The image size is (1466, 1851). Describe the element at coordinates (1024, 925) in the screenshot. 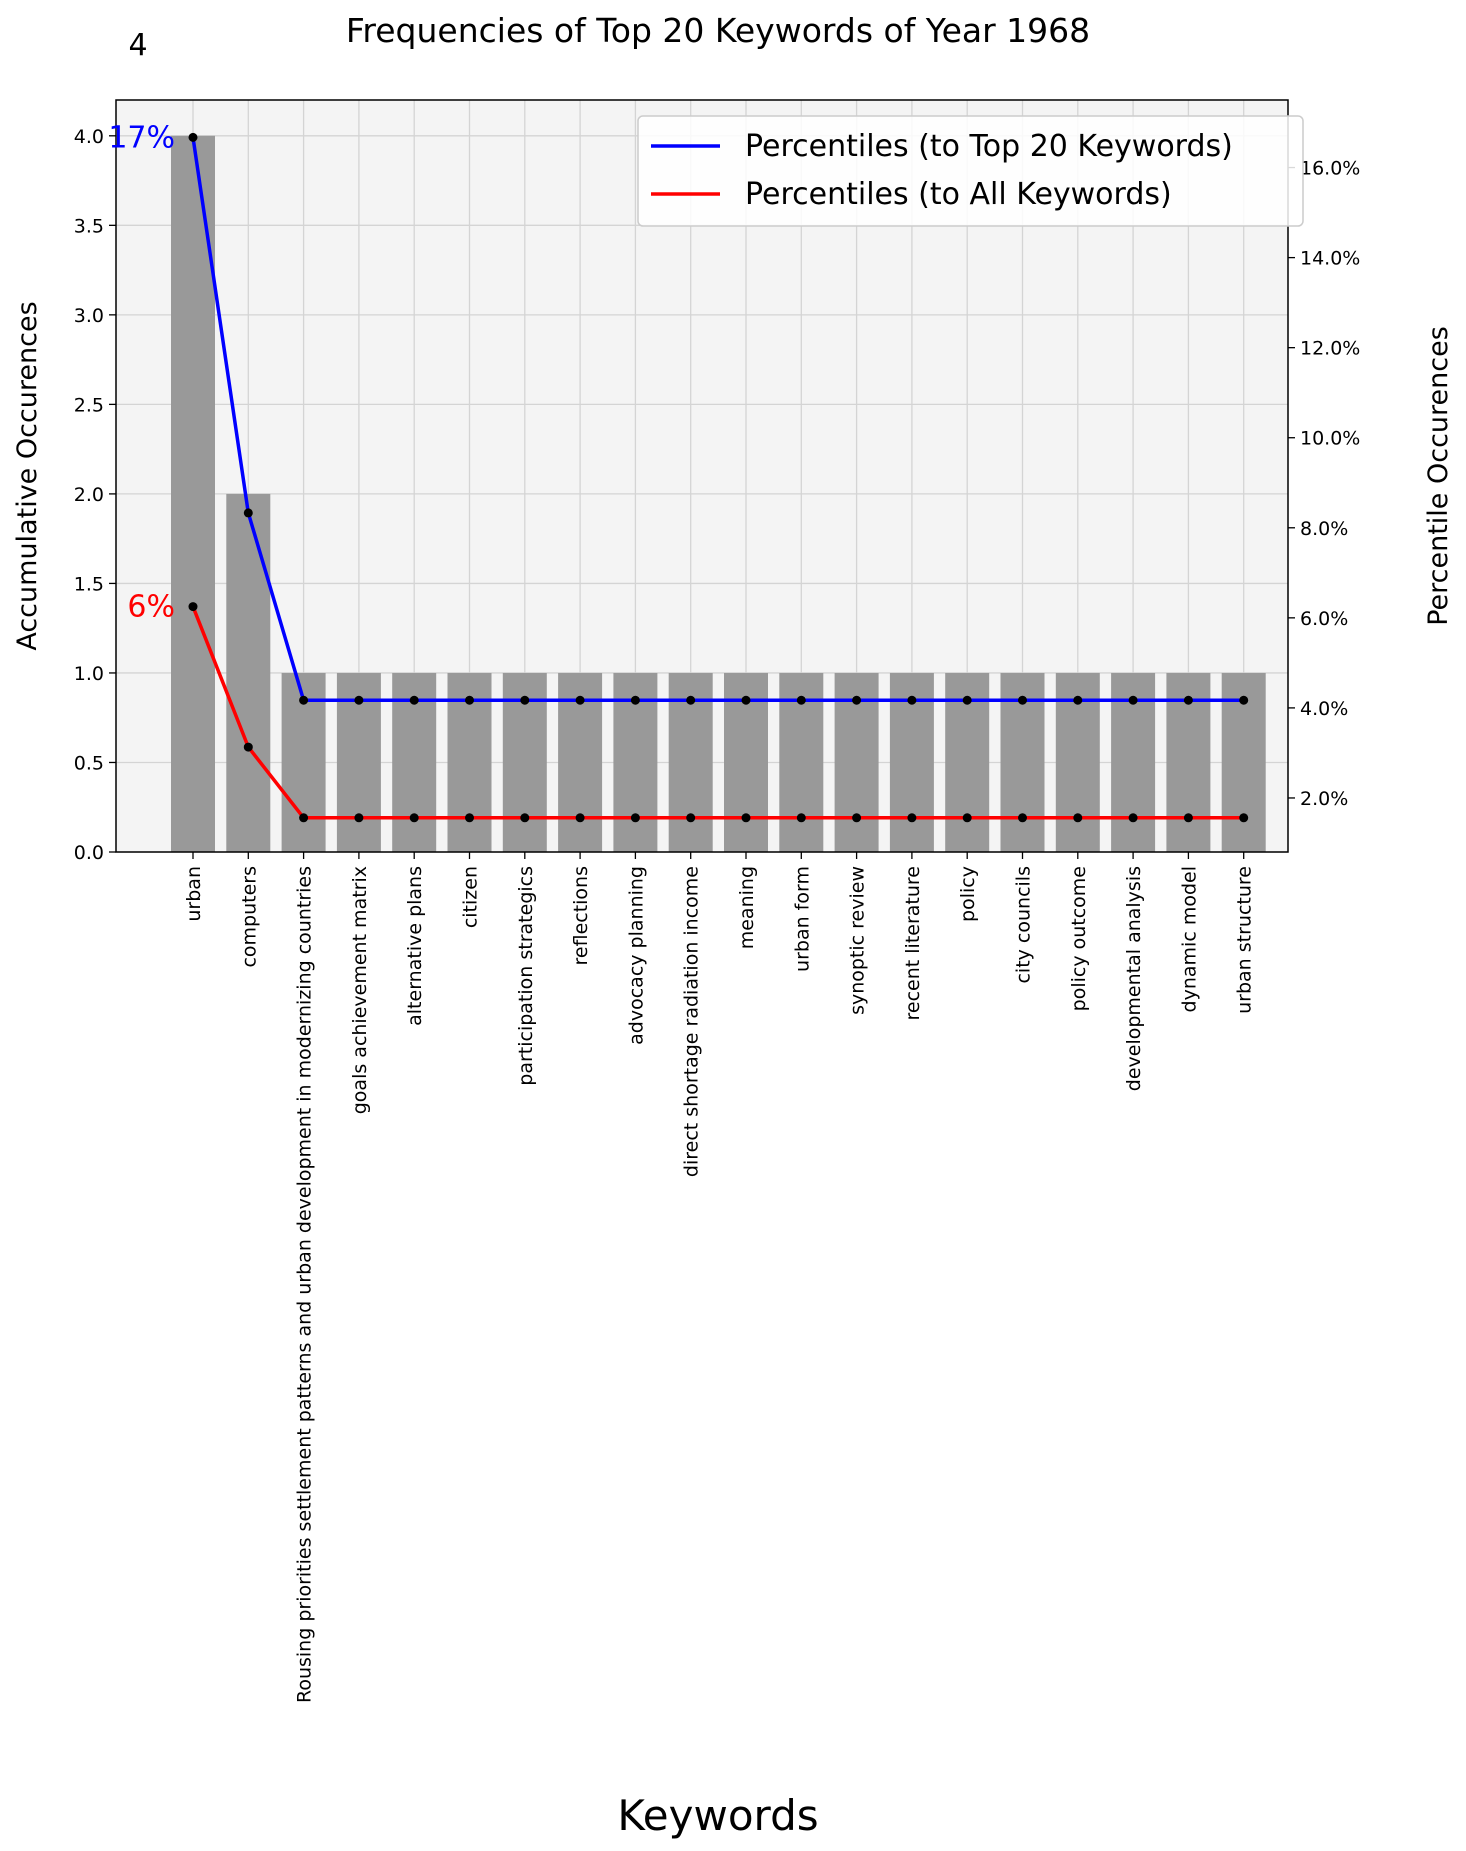

I see `x-tick-label: city councils` at that location.